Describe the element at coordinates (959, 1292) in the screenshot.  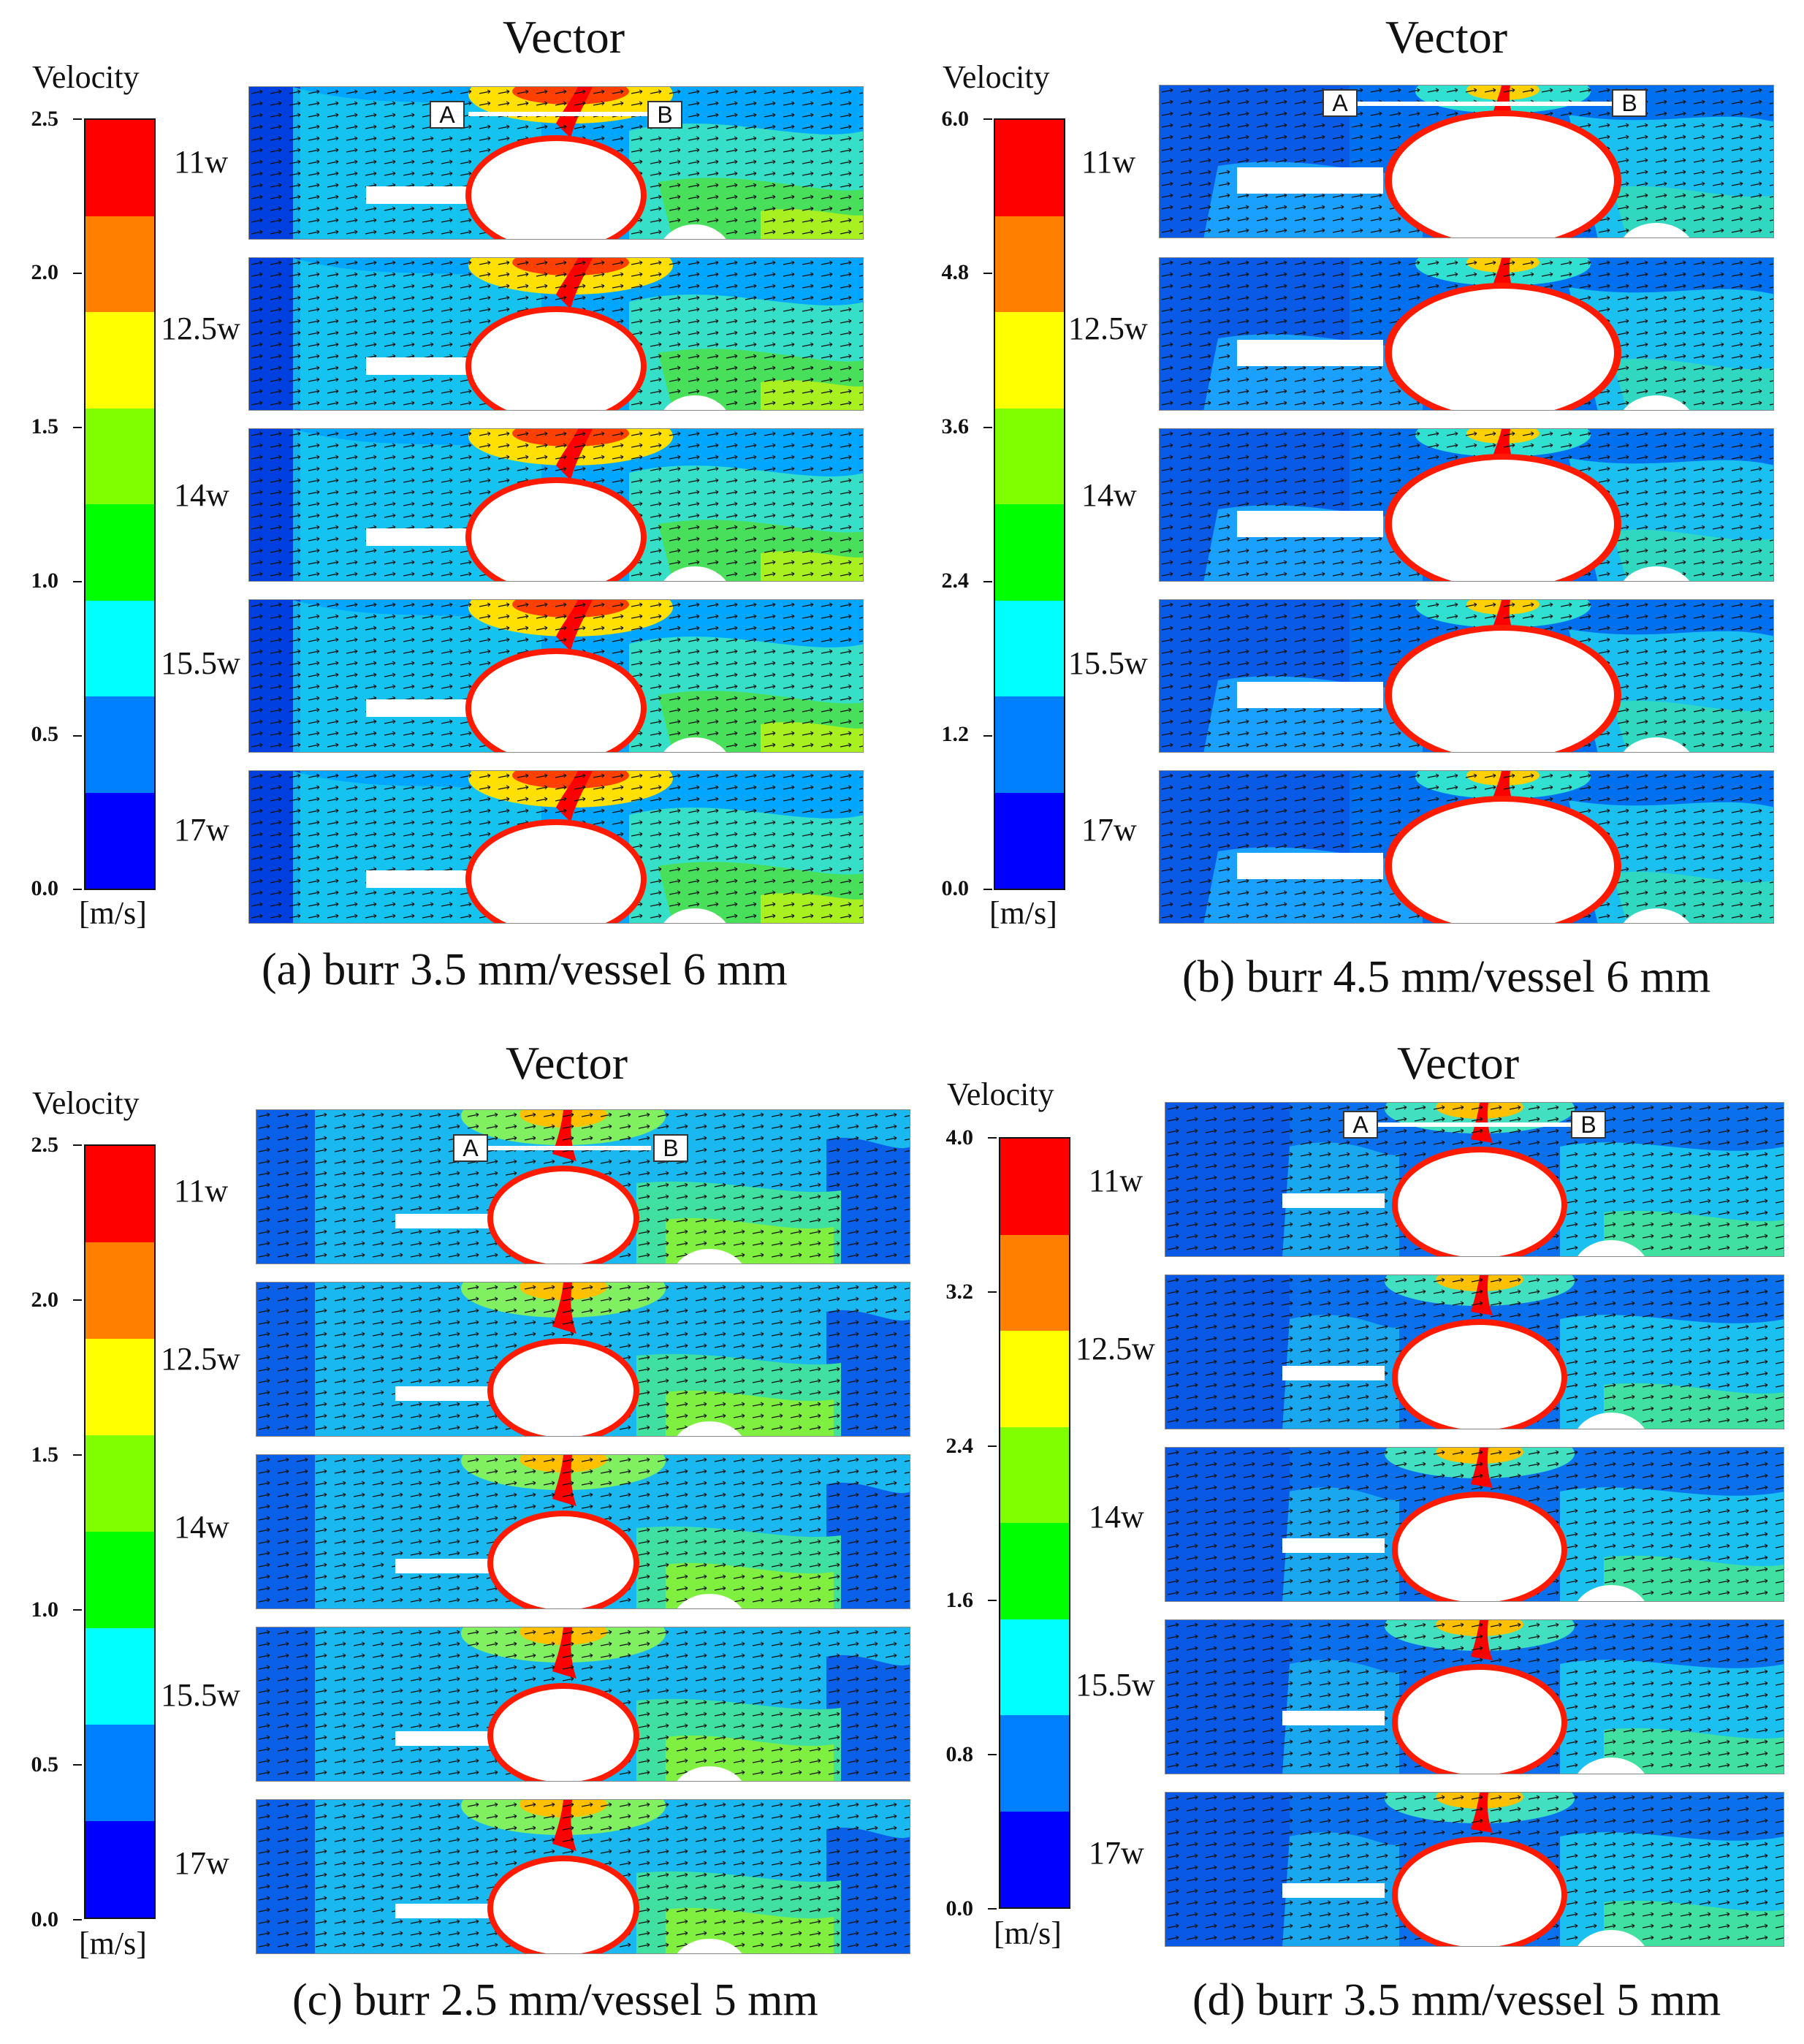
I see `colorbar-tick-label: 3.2` at that location.